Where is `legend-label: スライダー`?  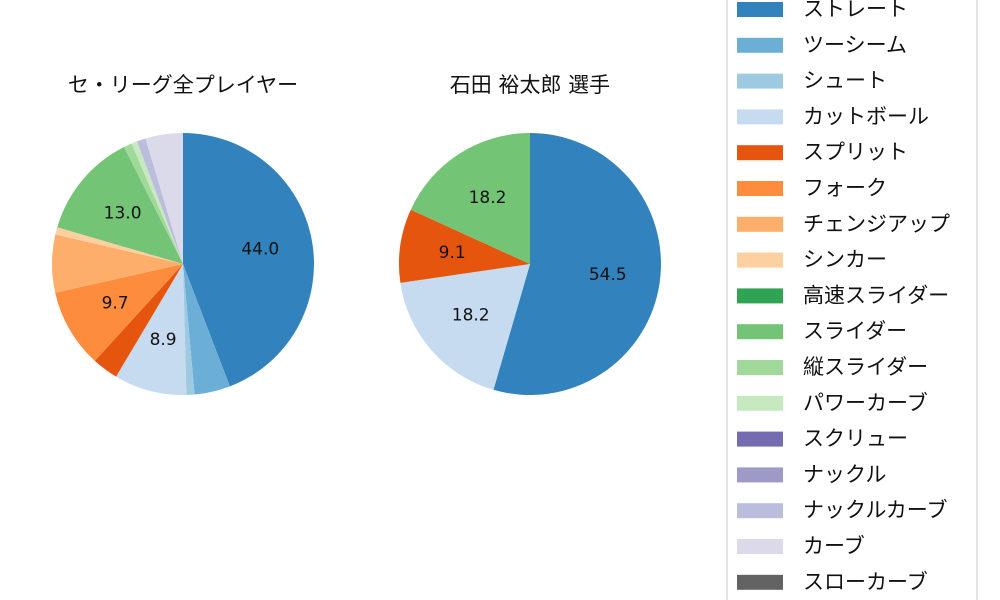
legend-label: スライダー is located at coordinates (855, 331).